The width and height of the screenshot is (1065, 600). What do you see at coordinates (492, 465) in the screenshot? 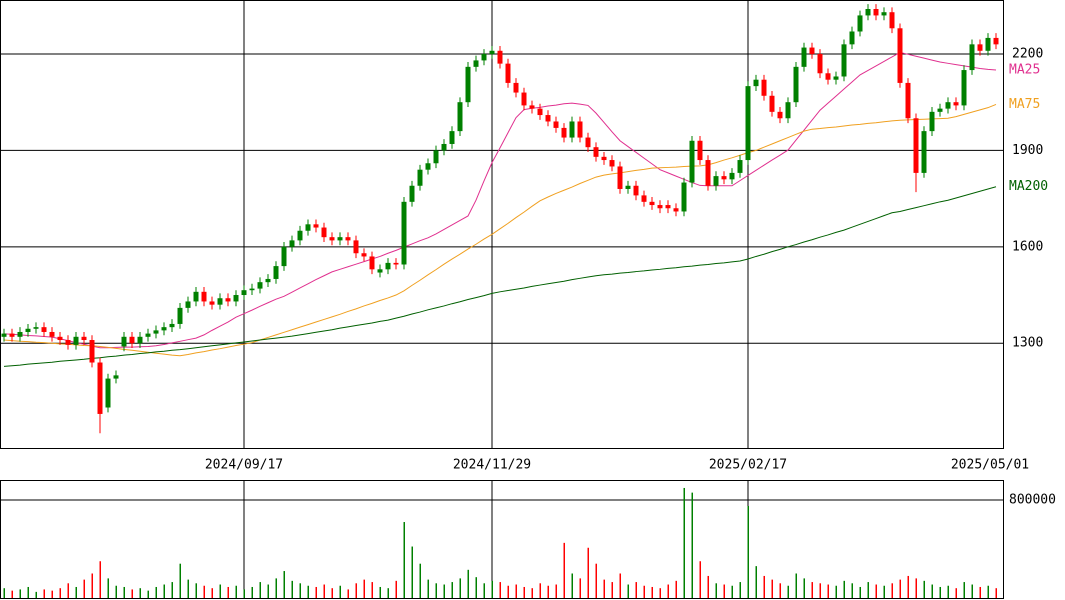
I see `x-tick-label: 2024/11/29` at bounding box center [492, 465].